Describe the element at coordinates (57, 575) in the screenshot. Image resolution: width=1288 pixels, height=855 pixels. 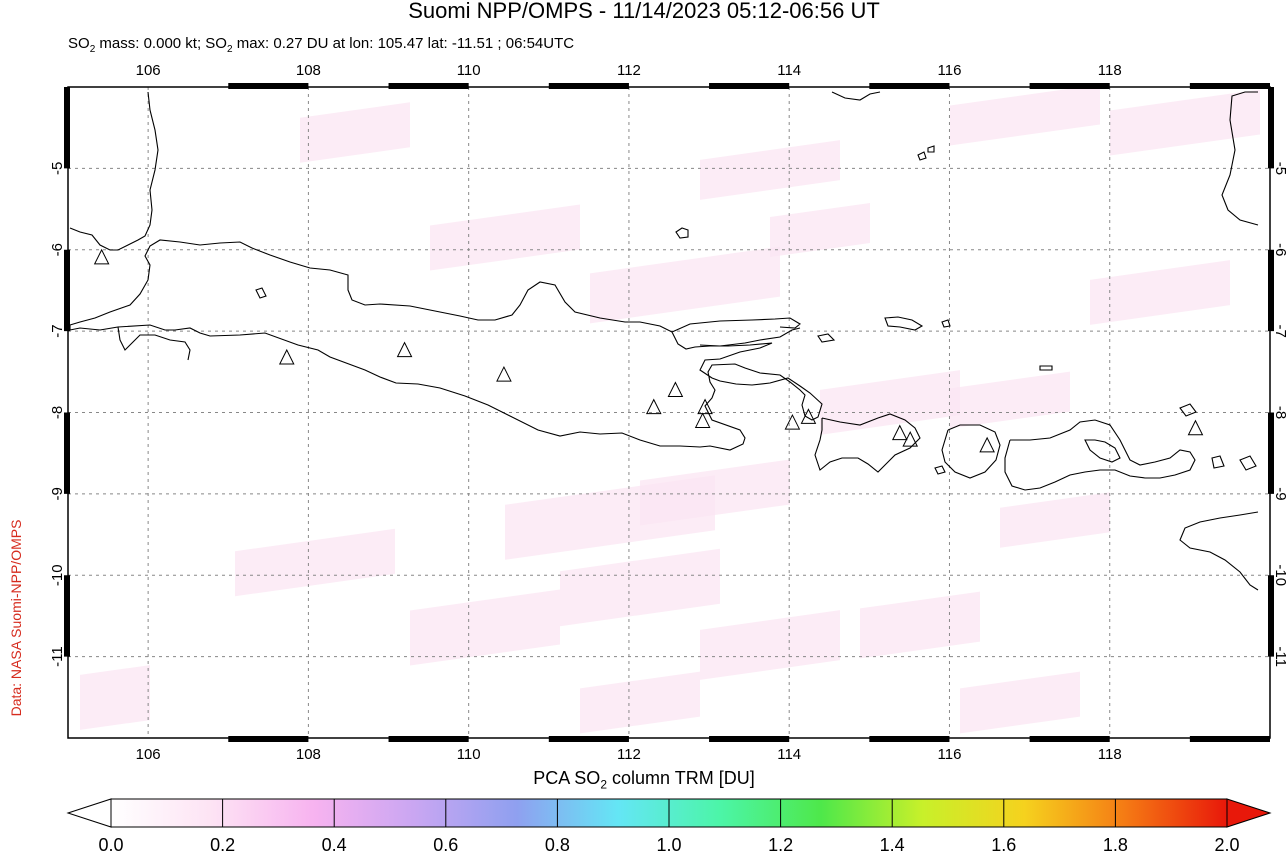
I see `lat-label-left--10: -10` at that location.